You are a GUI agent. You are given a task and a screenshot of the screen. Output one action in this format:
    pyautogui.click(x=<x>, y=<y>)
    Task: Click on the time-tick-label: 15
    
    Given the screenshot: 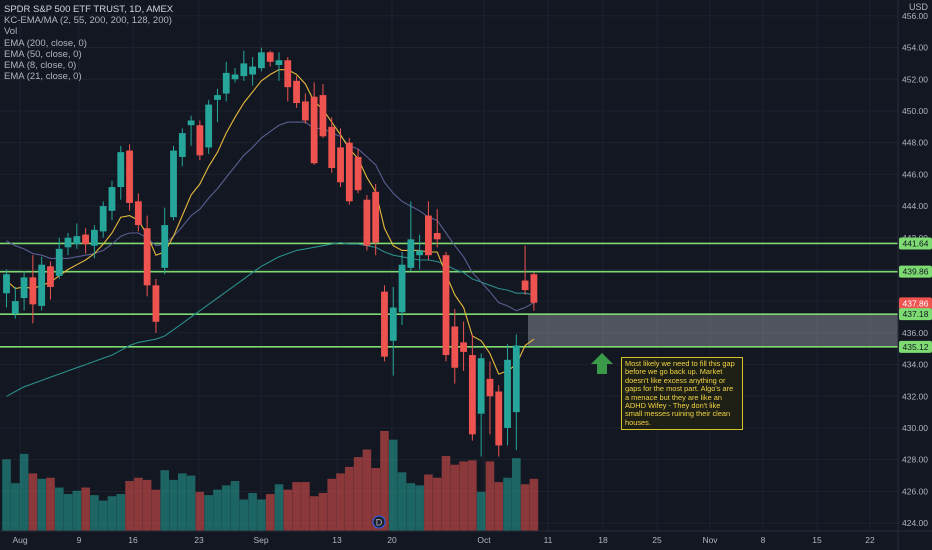 What is the action you would take?
    pyautogui.click(x=817, y=540)
    